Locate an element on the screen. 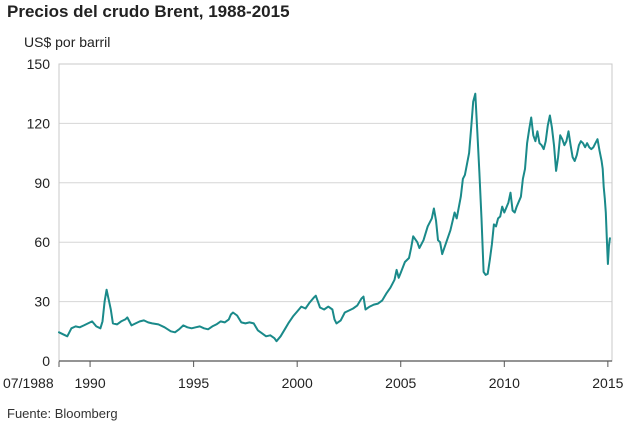 This screenshot has width=640, height=430. y-tick-label: 30 is located at coordinates (42, 302).